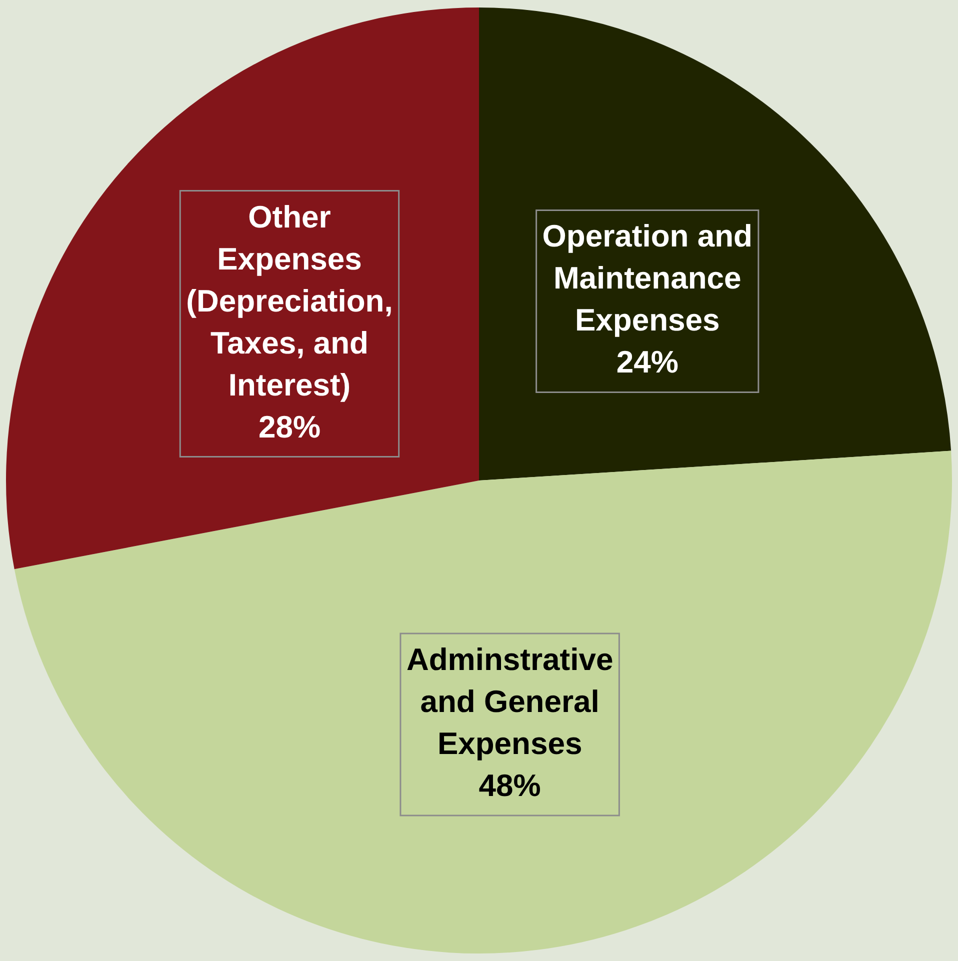 The height and width of the screenshot is (961, 958). I want to click on slice-label: Adminstrative and General Expenses, so click(510, 702).